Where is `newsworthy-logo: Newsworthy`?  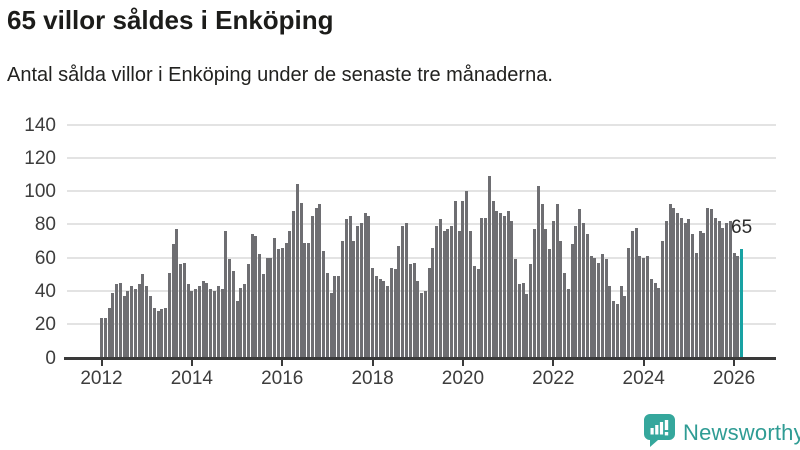 newsworthy-logo: Newsworthy is located at coordinates (721, 431).